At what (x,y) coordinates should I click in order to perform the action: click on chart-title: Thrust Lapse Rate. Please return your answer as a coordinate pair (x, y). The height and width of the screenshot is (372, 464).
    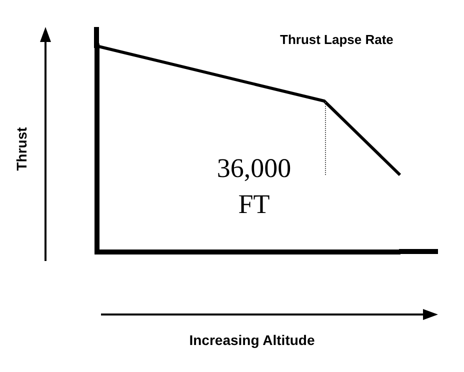
    Looking at the image, I should click on (337, 39).